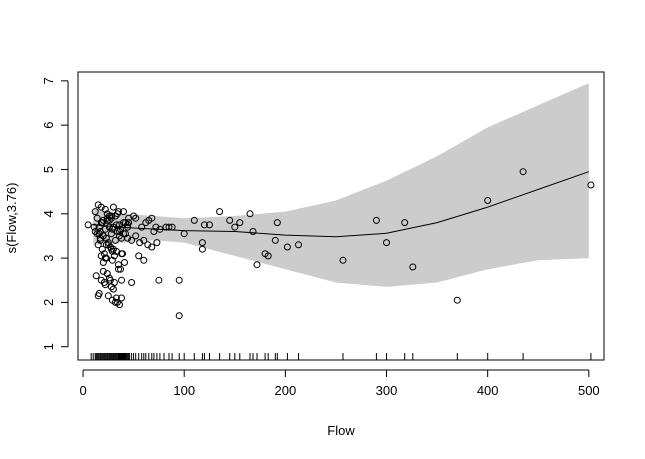  What do you see at coordinates (48, 125) in the screenshot?
I see `y-tick-label: 6` at bounding box center [48, 125].